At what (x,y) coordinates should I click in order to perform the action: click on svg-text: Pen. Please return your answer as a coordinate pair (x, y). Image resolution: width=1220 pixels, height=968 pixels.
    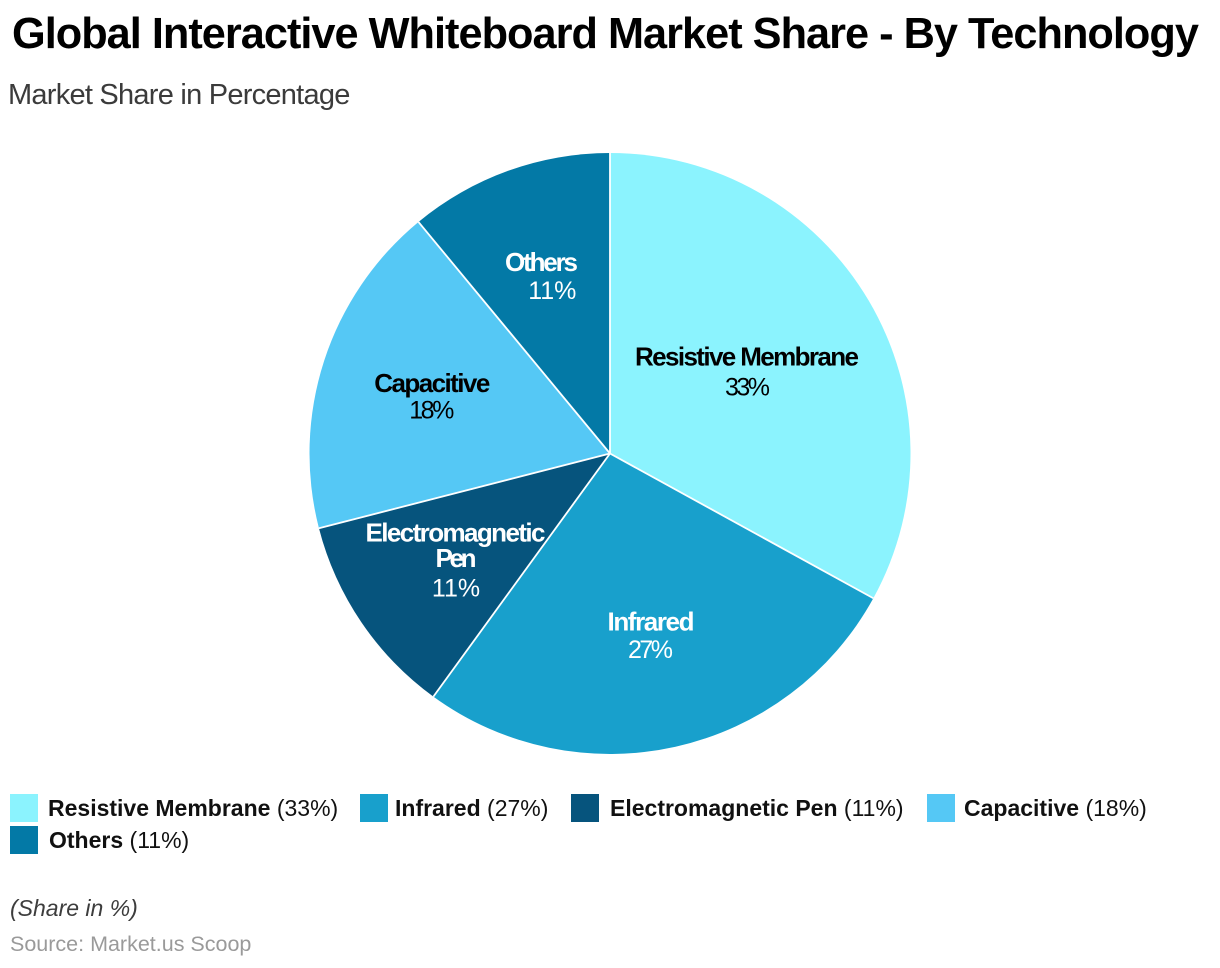
    Looking at the image, I should click on (456, 558).